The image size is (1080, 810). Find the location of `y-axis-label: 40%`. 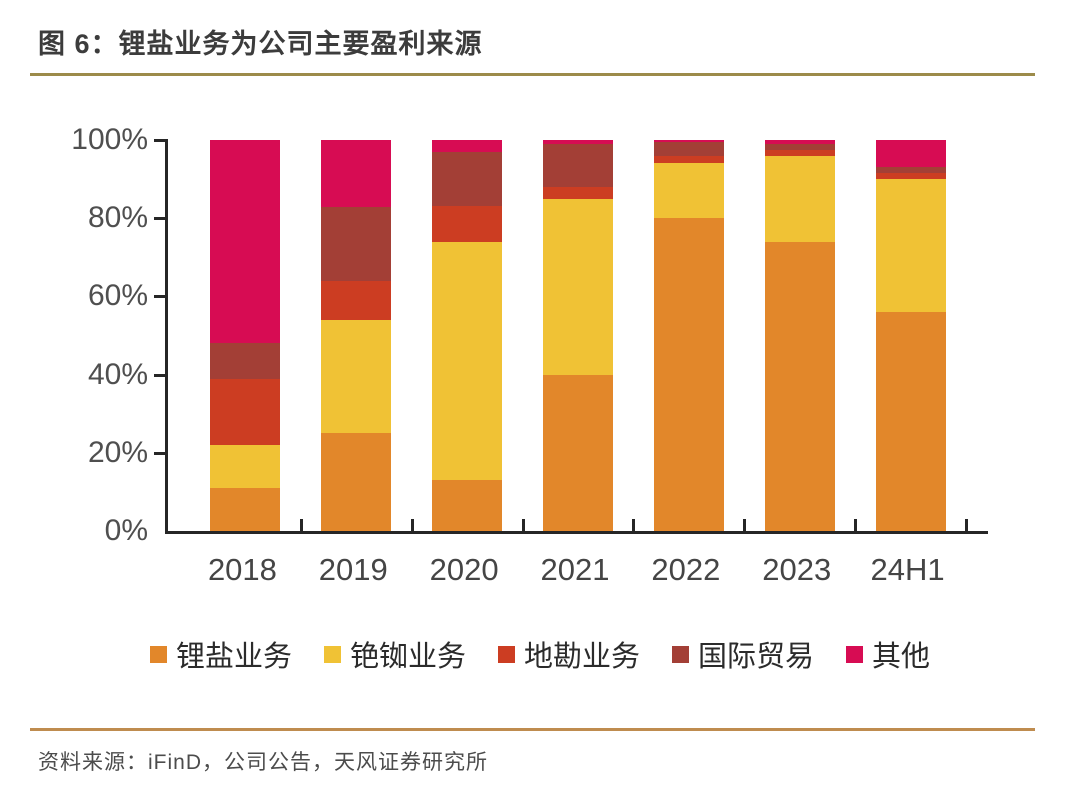

y-axis-label: 40% is located at coordinates (117, 374).